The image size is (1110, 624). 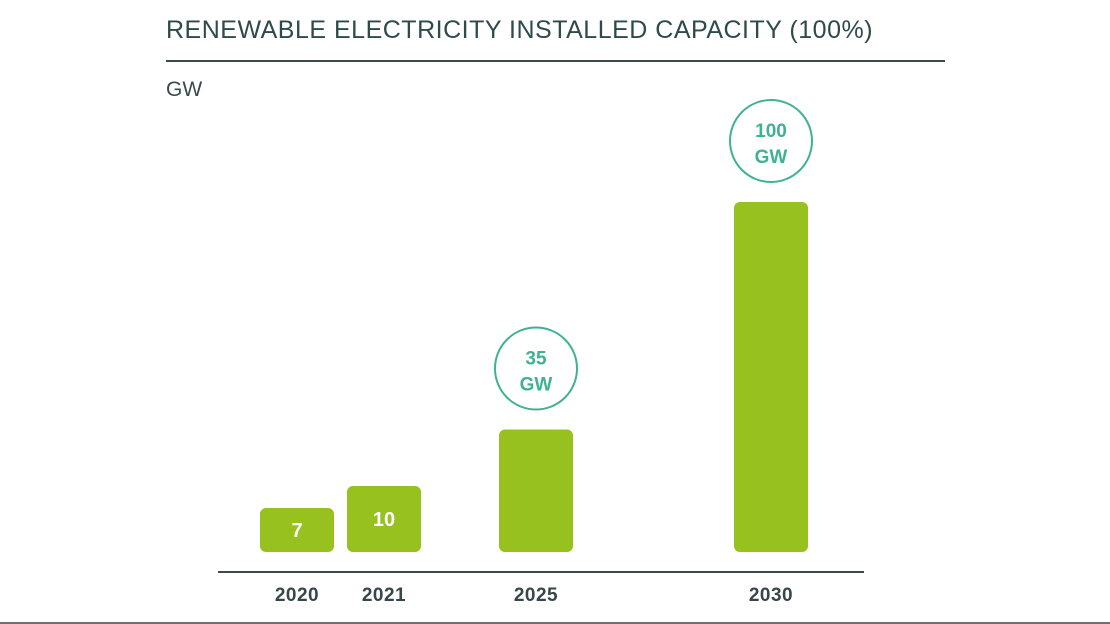 I want to click on callout-circle-2025, so click(x=536, y=368).